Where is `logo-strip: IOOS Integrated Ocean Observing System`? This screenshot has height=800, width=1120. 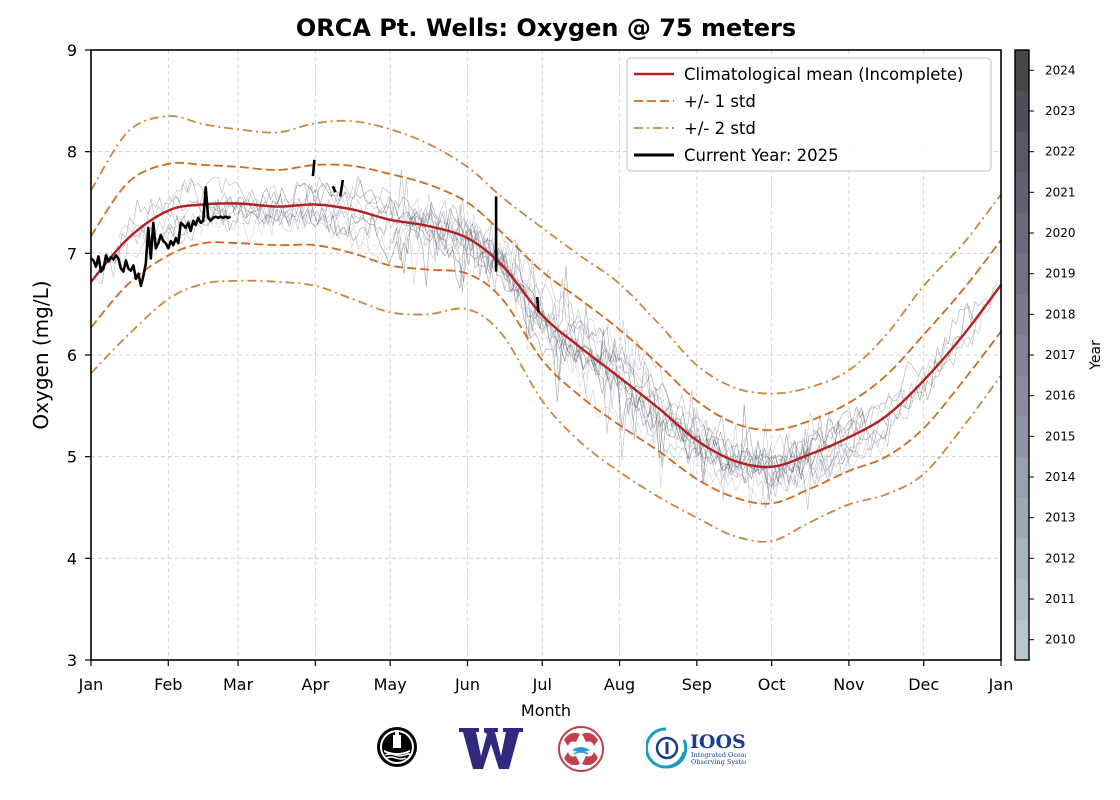 logo-strip: IOOS Integrated Ocean Observing System is located at coordinates (560, 749).